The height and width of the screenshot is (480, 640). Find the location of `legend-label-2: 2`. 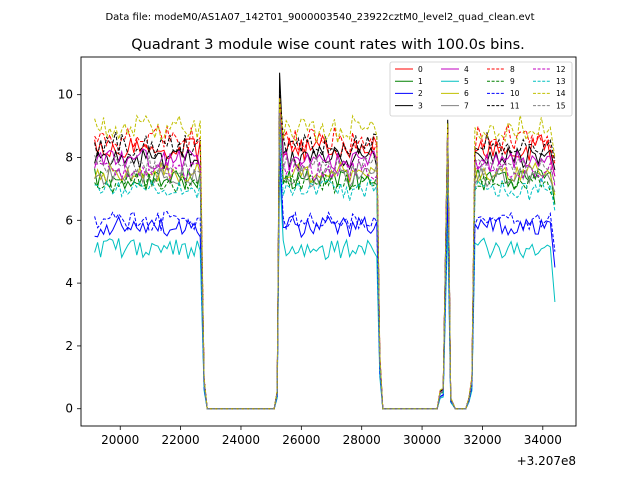

legend-label-2: 2 is located at coordinates (420, 93).